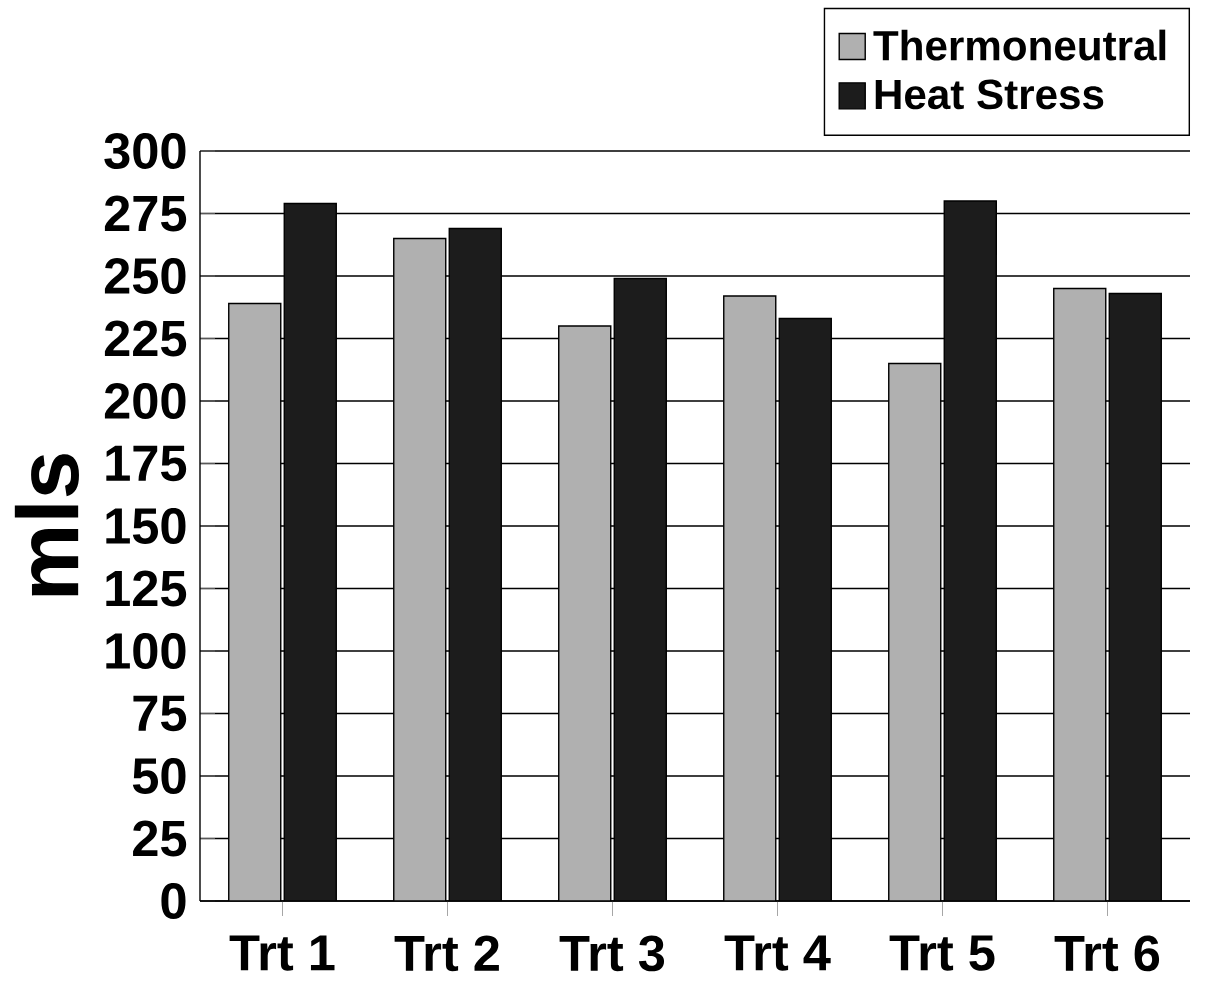 The width and height of the screenshot is (1213, 1006). What do you see at coordinates (612, 953) in the screenshot?
I see `x-tick-label: Trt 3` at bounding box center [612, 953].